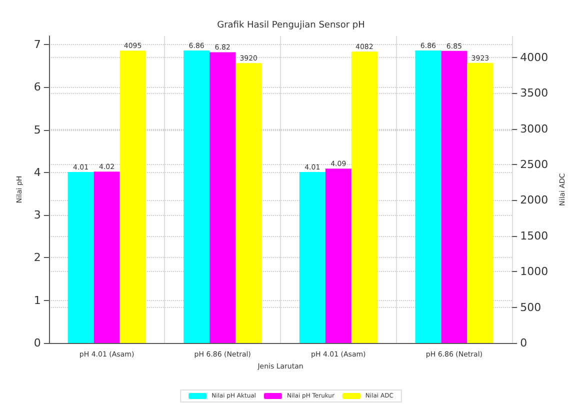  Describe the element at coordinates (37, 215) in the screenshot. I see `y-tick-label: 3` at that location.